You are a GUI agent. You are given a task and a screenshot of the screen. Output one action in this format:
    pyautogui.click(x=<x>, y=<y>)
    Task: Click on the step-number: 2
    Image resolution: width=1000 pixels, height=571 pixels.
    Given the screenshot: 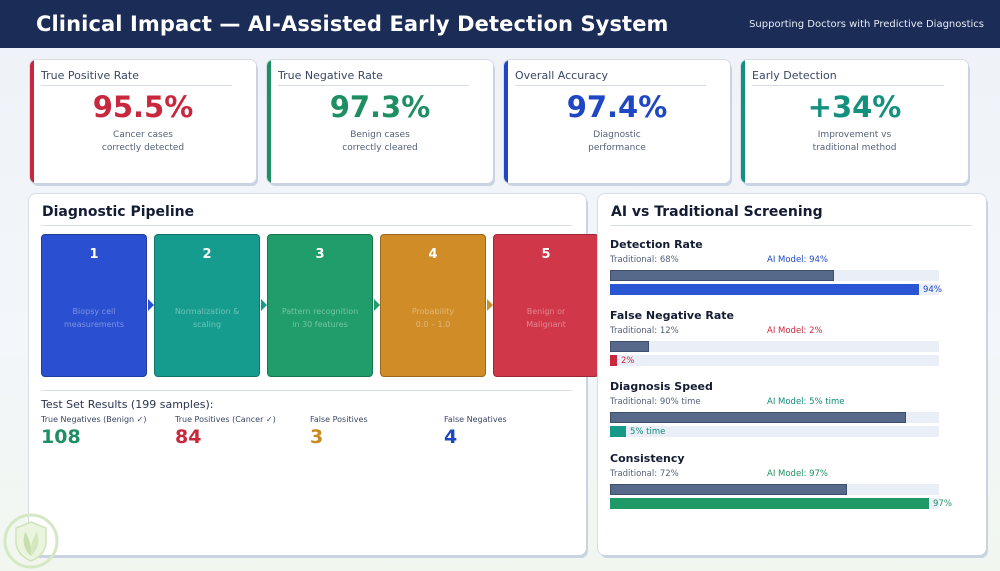 What is the action you would take?
    pyautogui.click(x=207, y=254)
    